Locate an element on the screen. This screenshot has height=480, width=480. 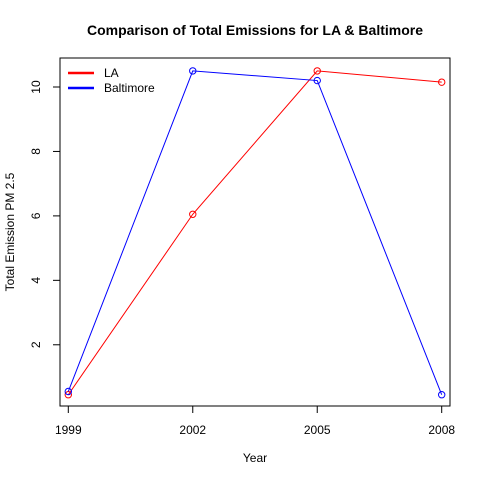
legend-entry: Baltimore is located at coordinates (111, 88).